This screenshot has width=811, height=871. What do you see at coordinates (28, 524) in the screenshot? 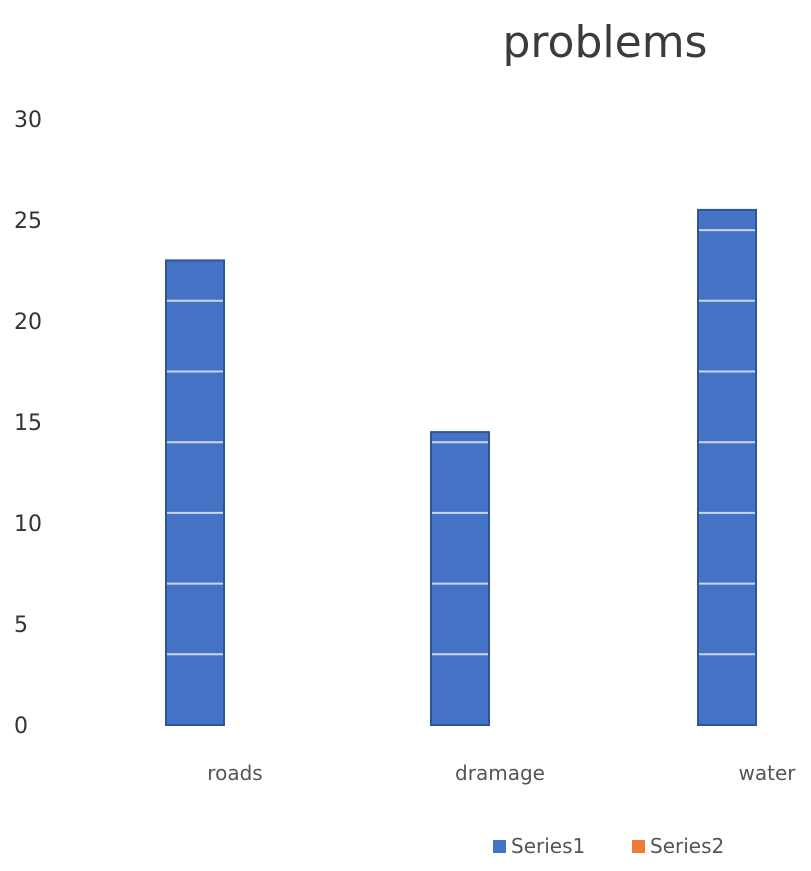
I see `y-tick-label: 10` at bounding box center [28, 524].